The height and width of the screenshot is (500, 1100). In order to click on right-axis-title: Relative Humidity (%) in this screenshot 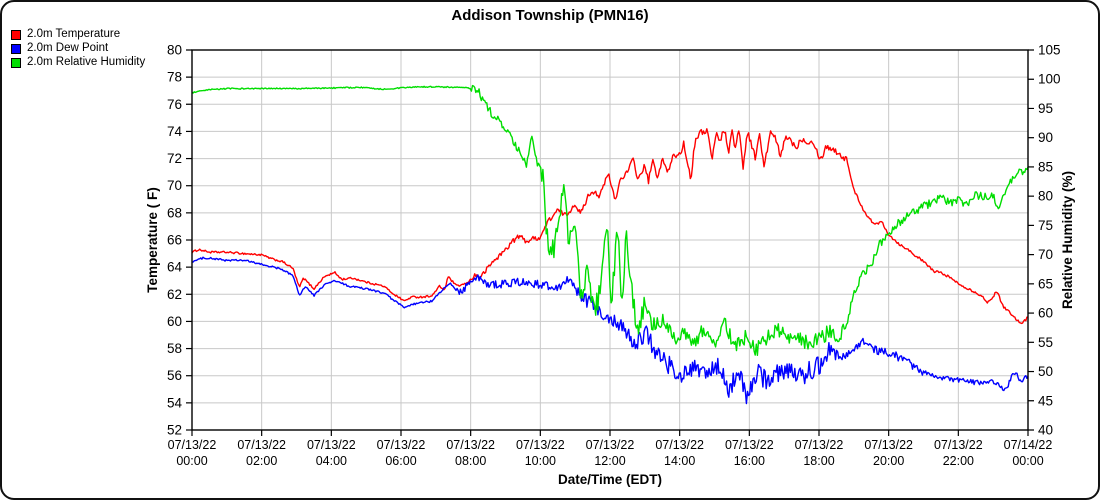, I will do `click(1067, 240)`.